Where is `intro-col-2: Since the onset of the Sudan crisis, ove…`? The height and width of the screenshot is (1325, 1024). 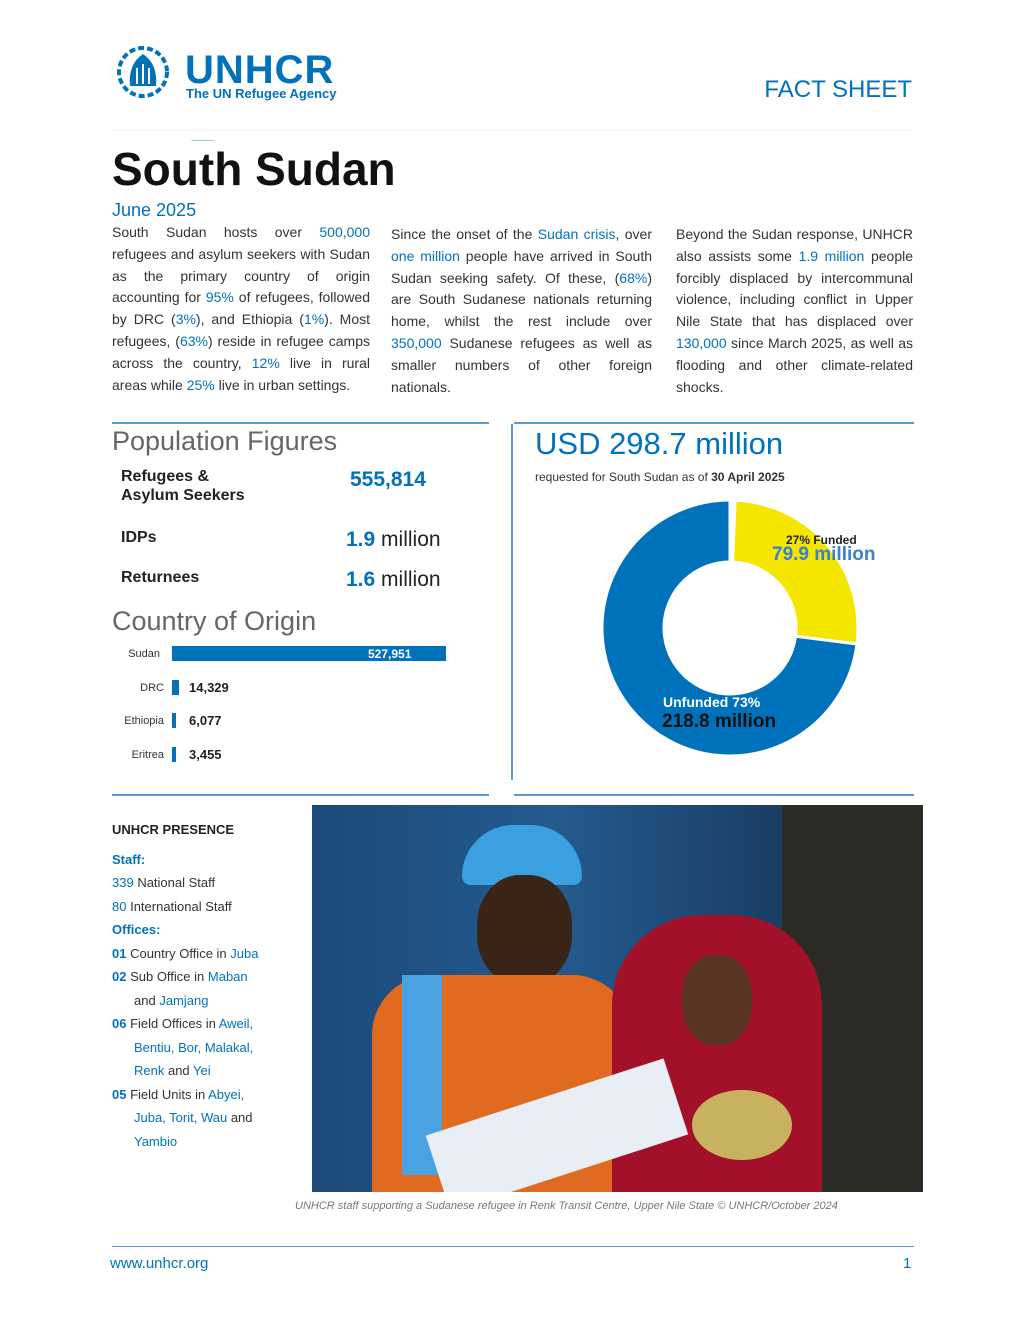 intro-col-2: Since the onset of the Sudan crisis, ove… is located at coordinates (521, 311).